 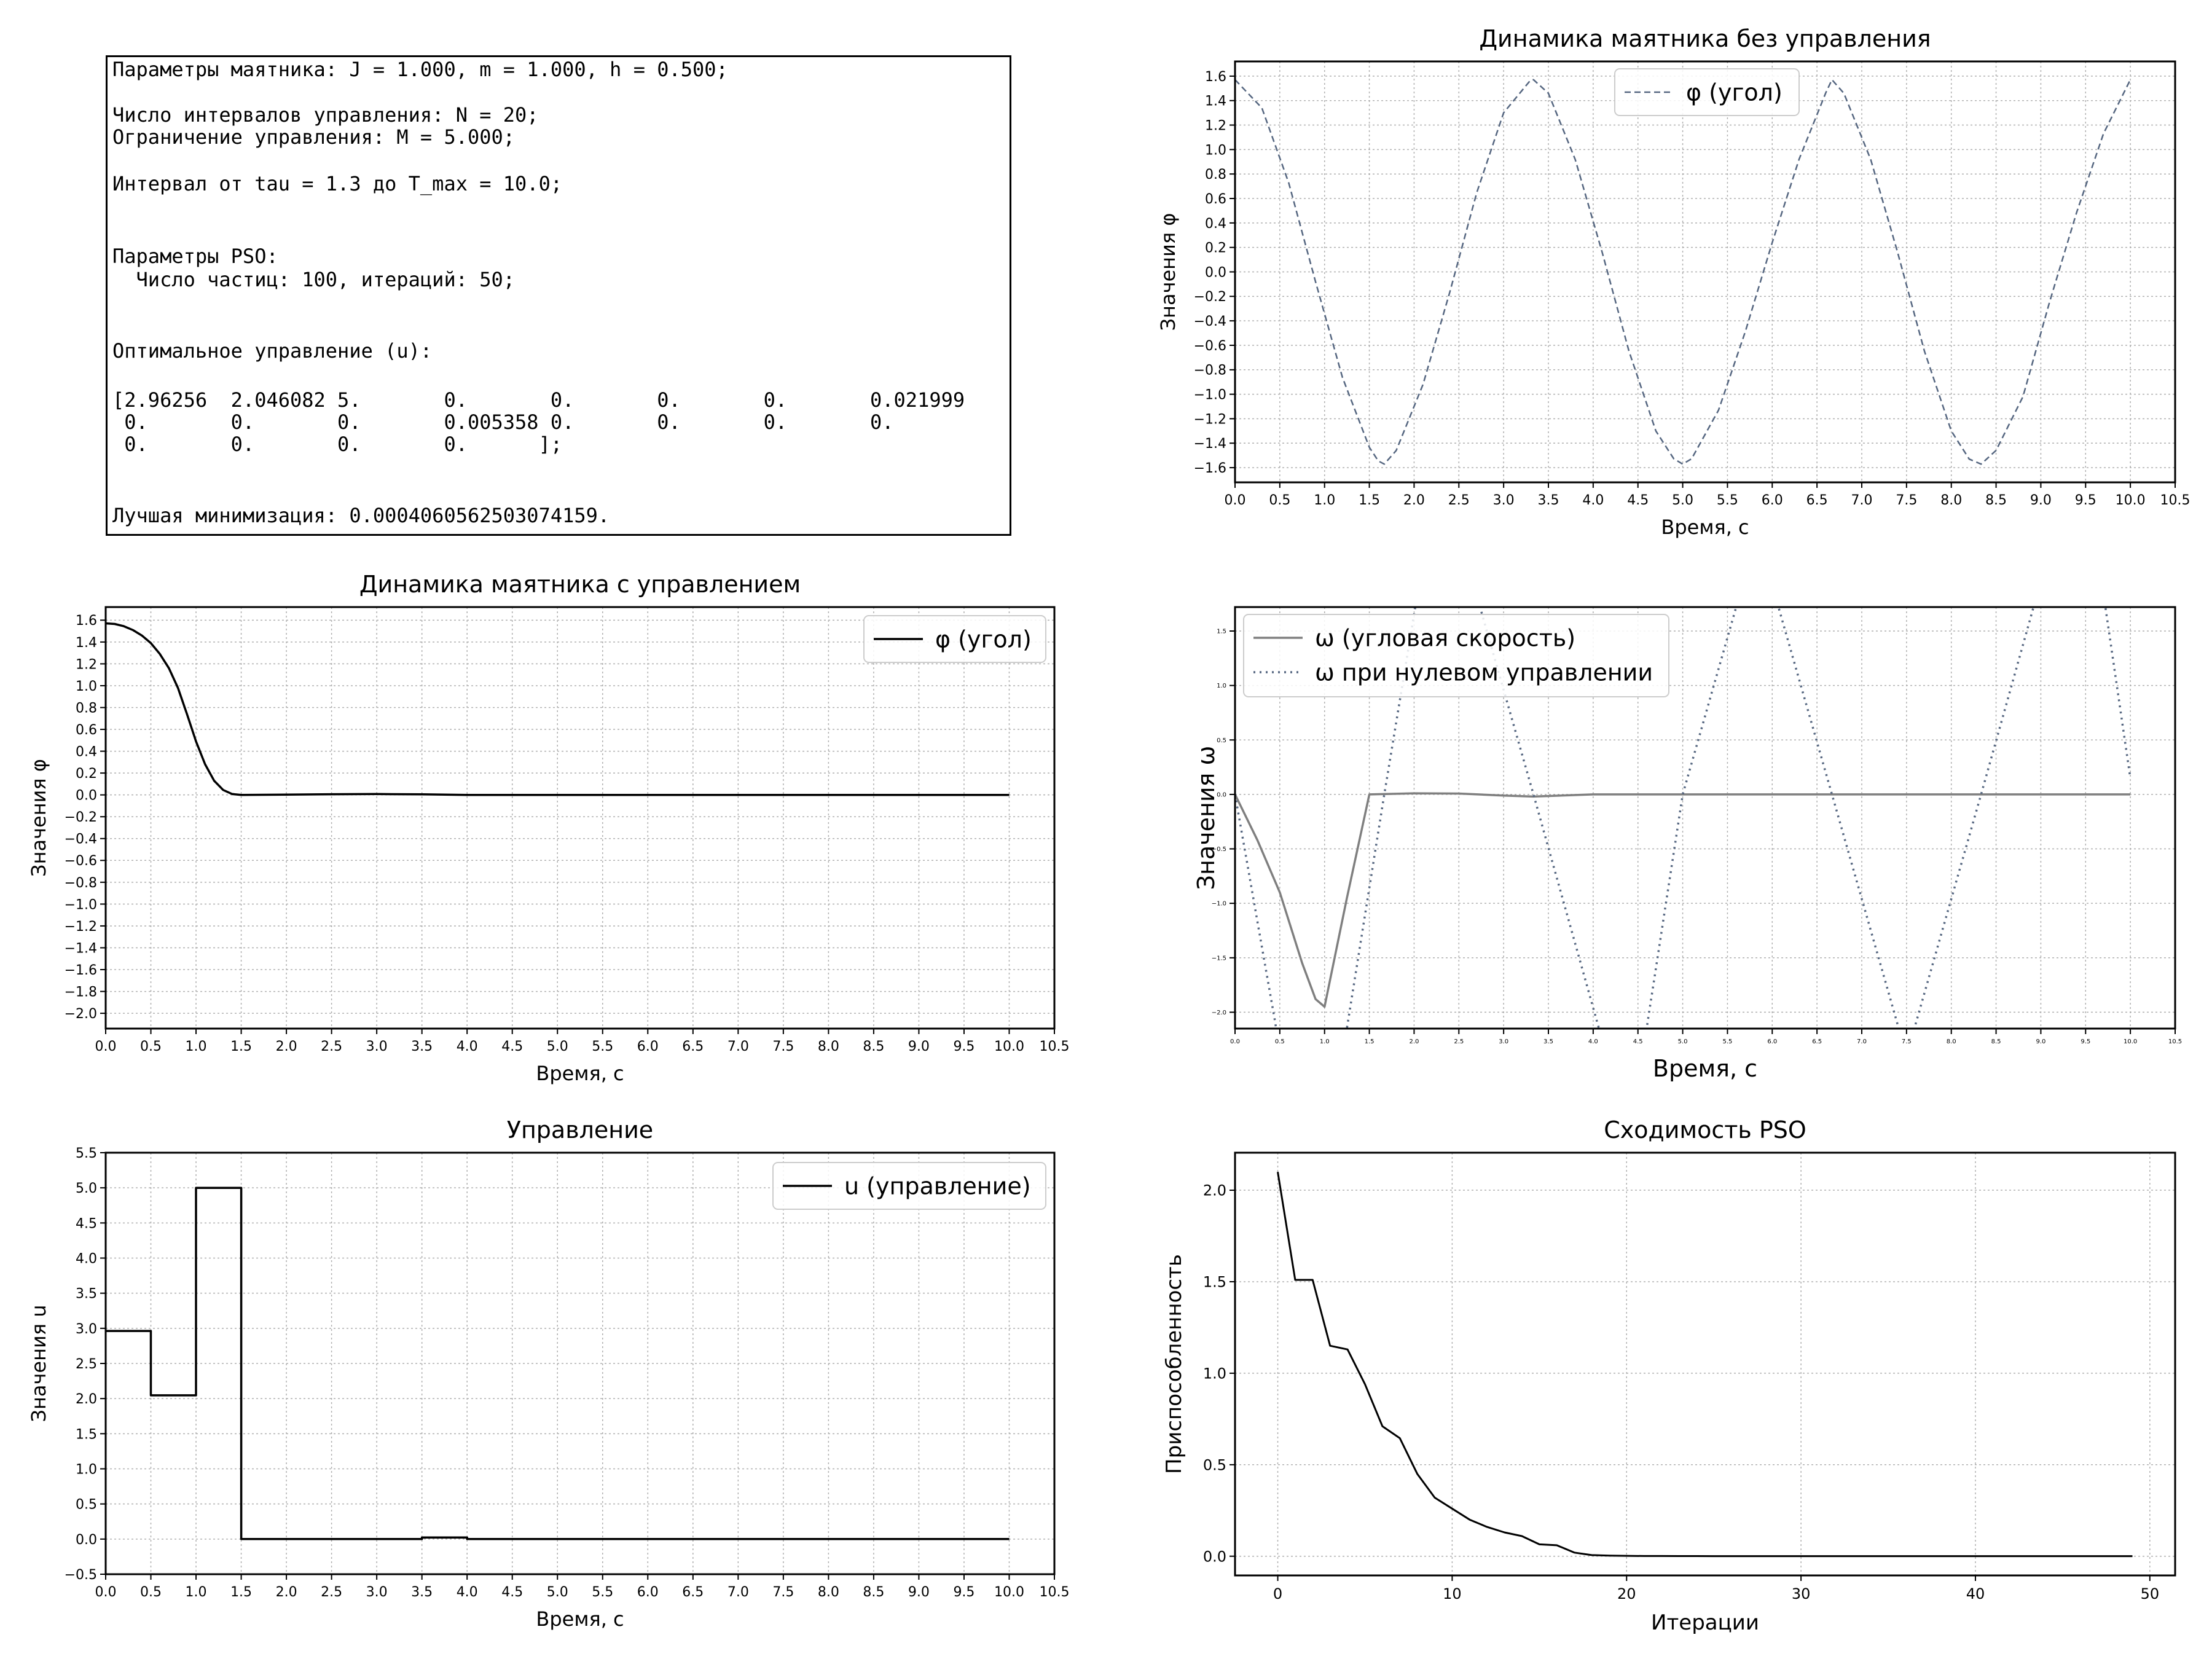 What do you see at coordinates (1174, 1364) in the screenshot?
I see `y-axis-label: Приспособленность` at bounding box center [1174, 1364].